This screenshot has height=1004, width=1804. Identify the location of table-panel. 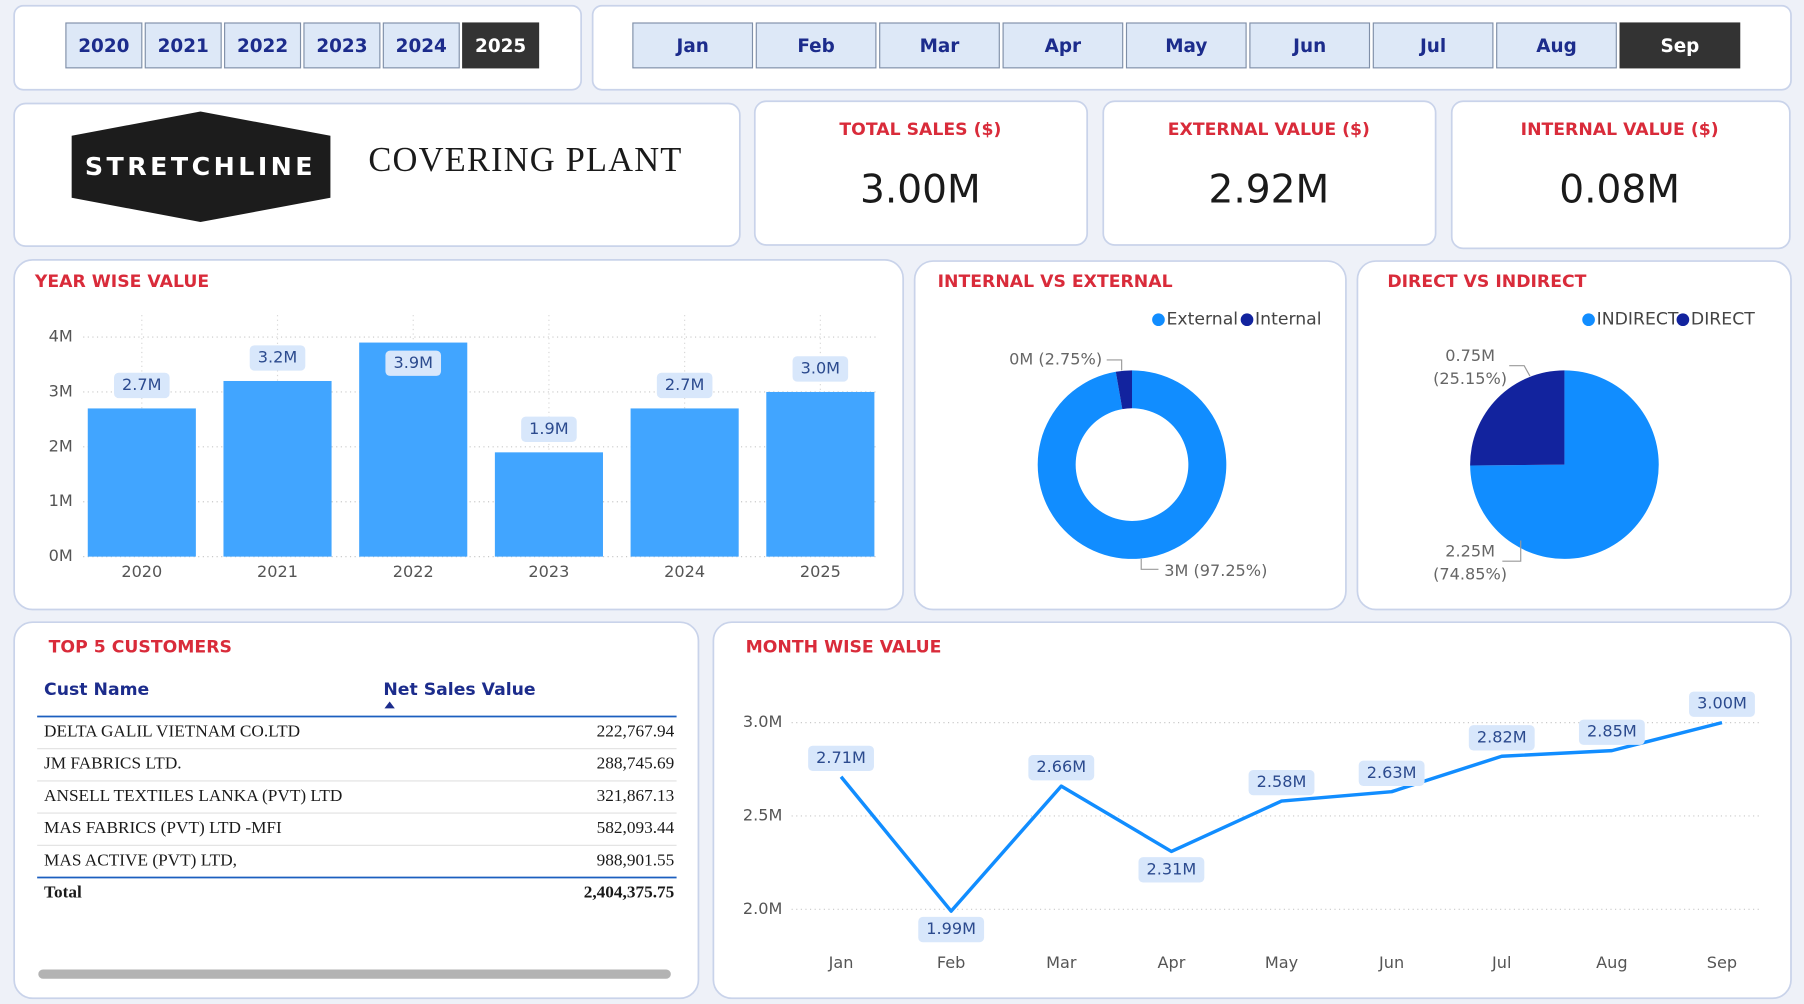
(356, 810).